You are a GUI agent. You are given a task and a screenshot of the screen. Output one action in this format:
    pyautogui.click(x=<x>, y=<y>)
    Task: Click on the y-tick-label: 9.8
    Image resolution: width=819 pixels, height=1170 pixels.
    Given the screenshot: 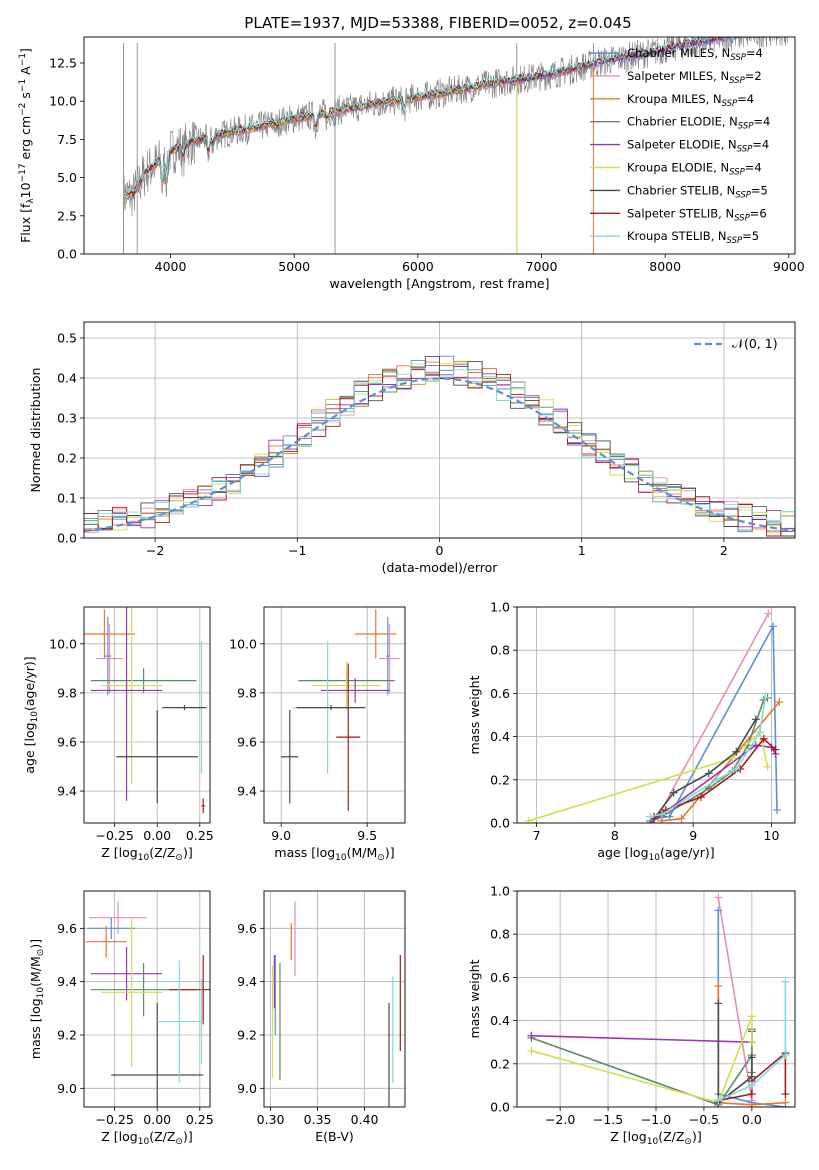 What is the action you would take?
    pyautogui.click(x=67, y=692)
    